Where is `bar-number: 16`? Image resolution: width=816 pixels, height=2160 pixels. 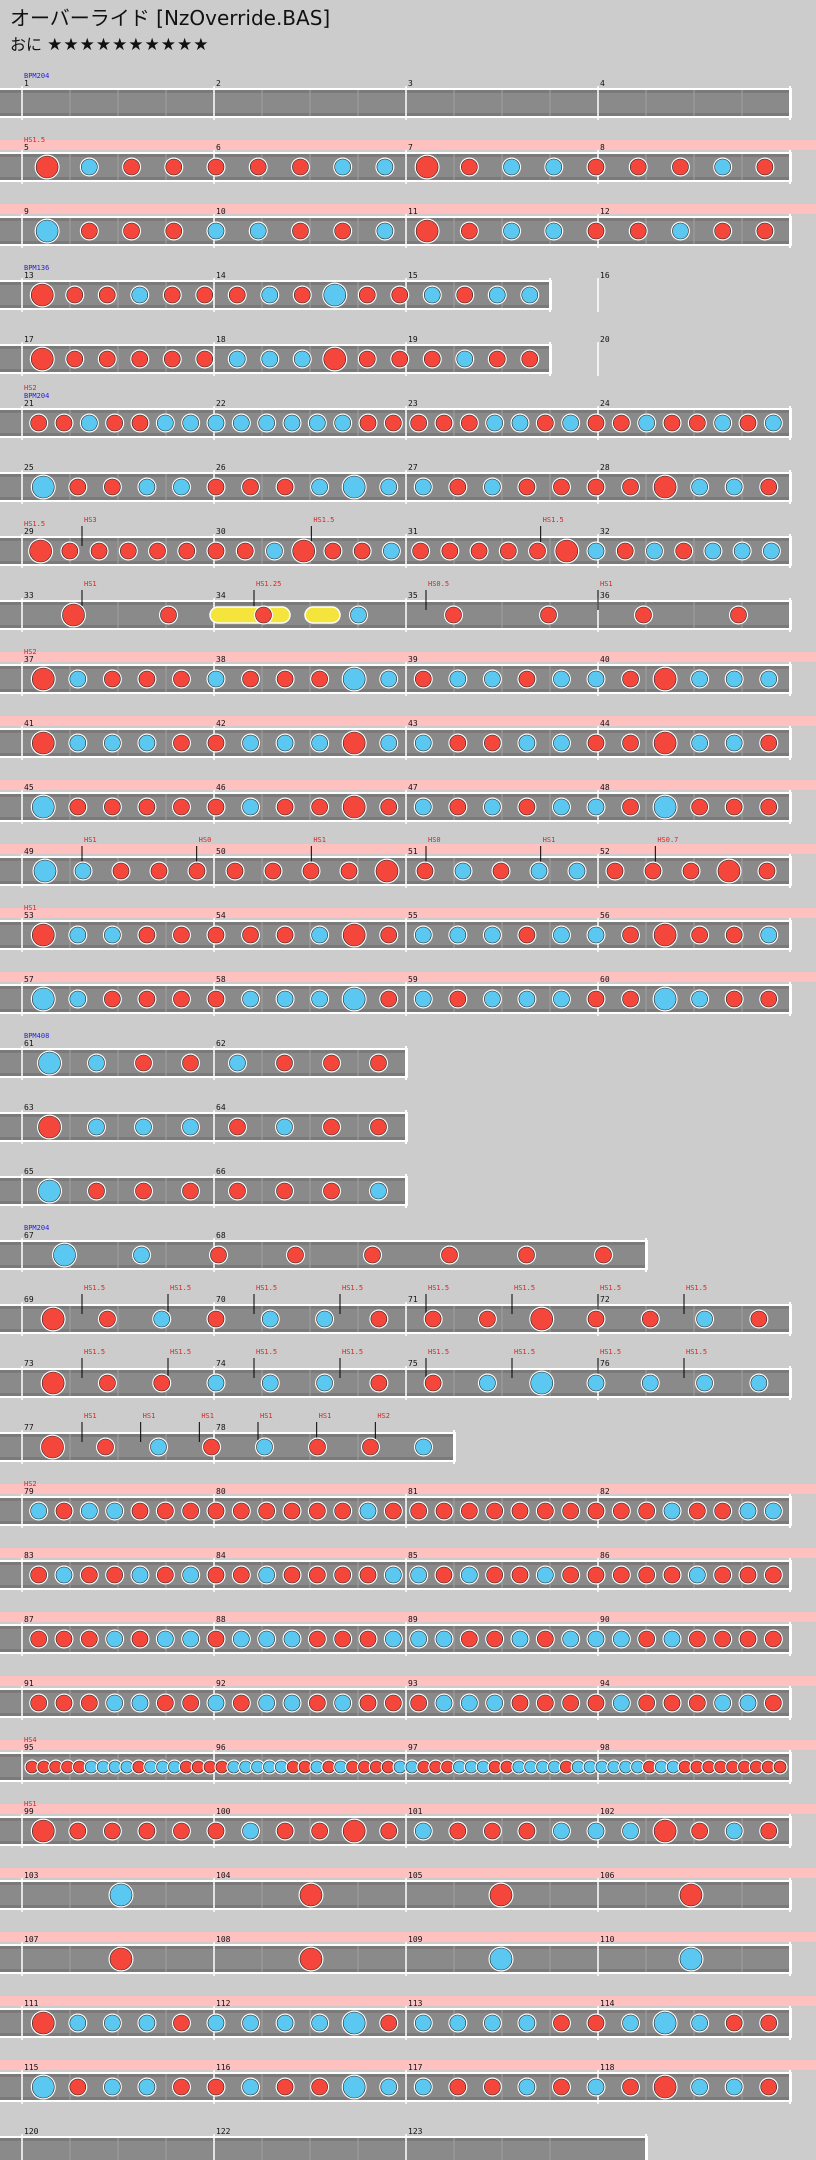
bar-number: 16 is located at coordinates (605, 275).